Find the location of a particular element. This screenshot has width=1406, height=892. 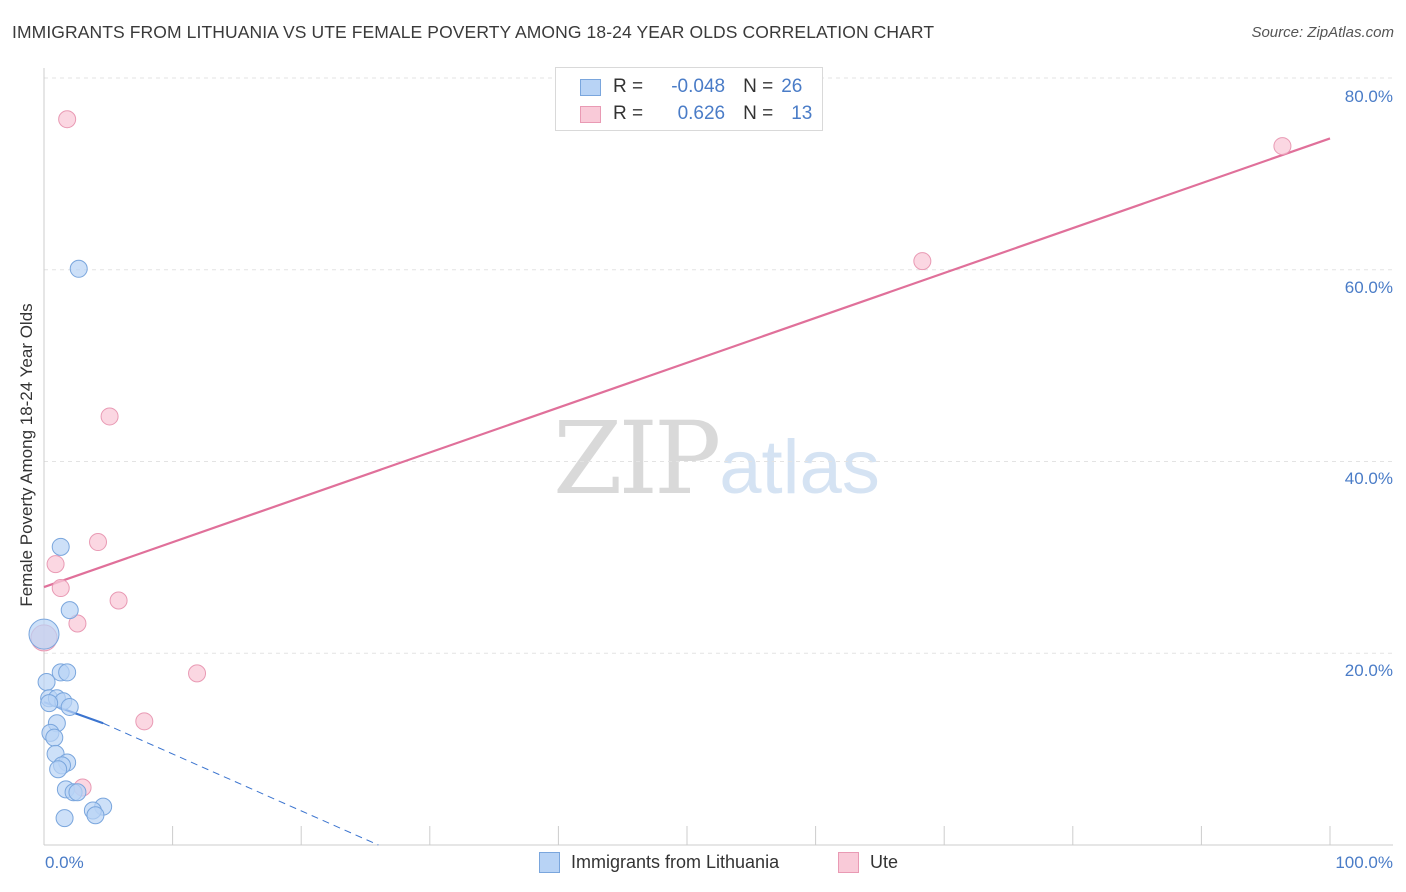

series-legend: Immigrants from Lithuania Ute is located at coordinates (703, 864).